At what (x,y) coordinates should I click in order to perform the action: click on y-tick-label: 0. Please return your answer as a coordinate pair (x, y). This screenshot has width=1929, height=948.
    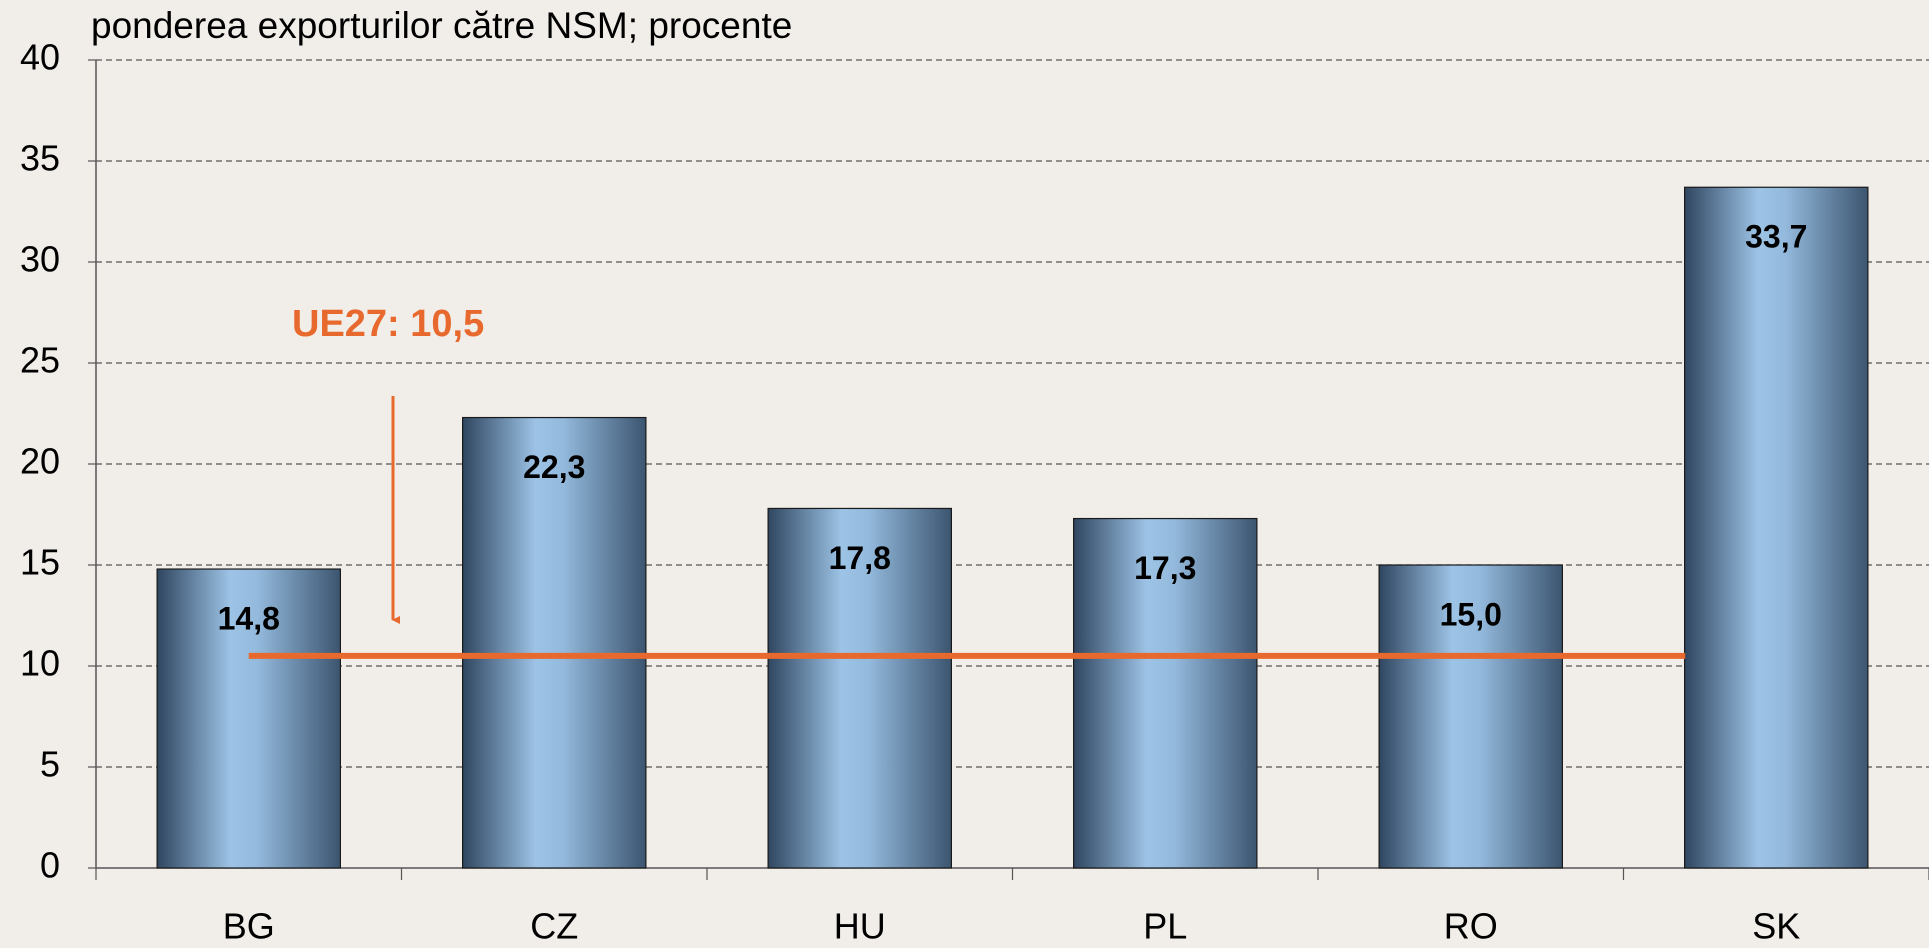
    Looking at the image, I should click on (50, 865).